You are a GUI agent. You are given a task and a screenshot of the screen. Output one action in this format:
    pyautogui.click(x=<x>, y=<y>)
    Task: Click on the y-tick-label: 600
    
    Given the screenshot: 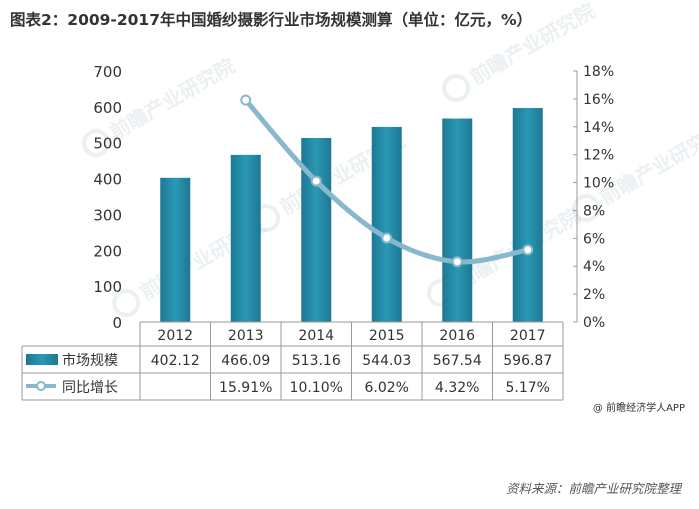 What is the action you would take?
    pyautogui.click(x=107, y=108)
    